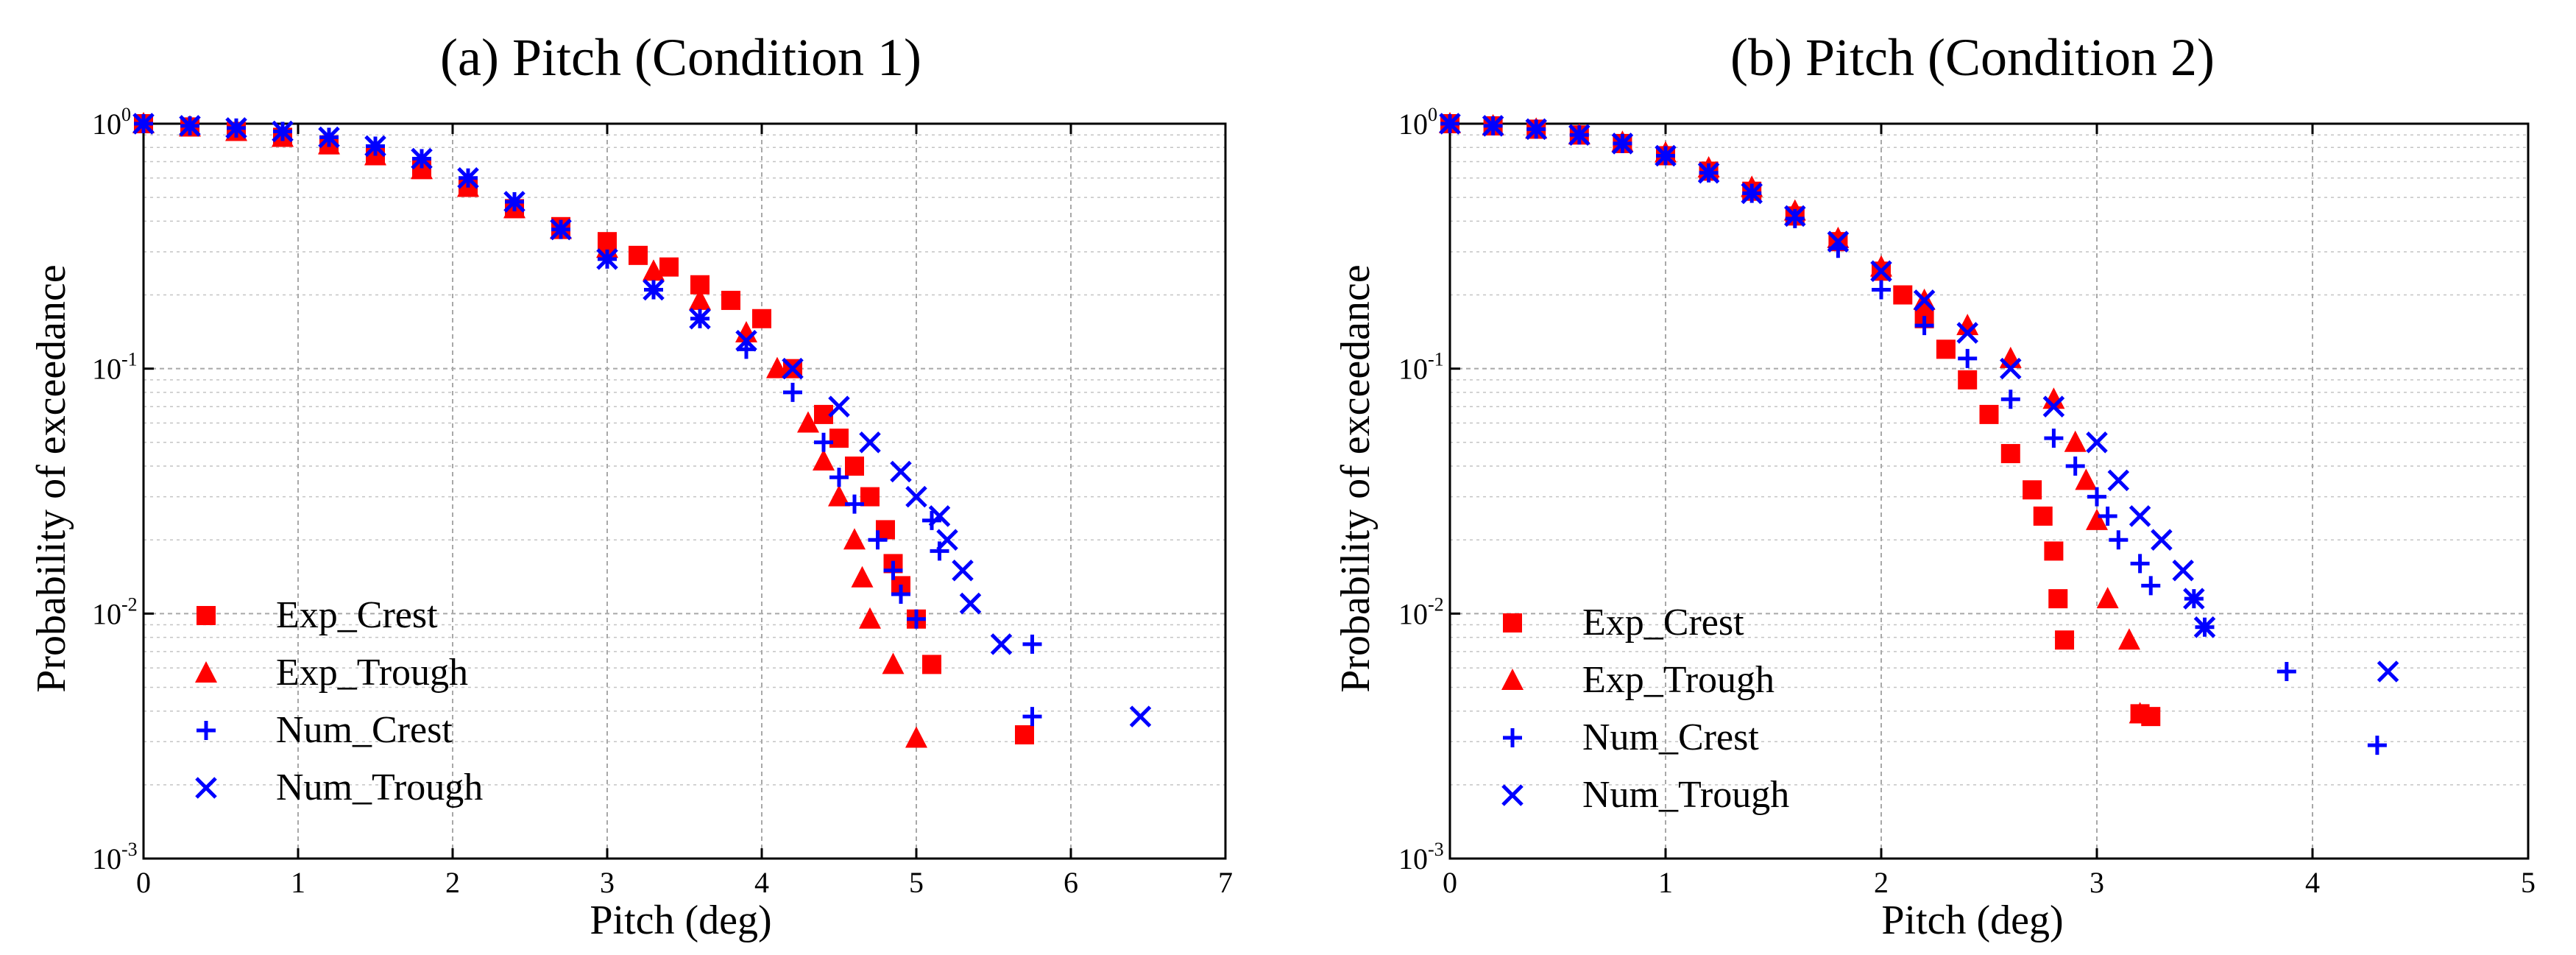 The height and width of the screenshot is (955, 2576). Describe the element at coordinates (357, 615) in the screenshot. I see `legend-label: Exp_Crest` at that location.